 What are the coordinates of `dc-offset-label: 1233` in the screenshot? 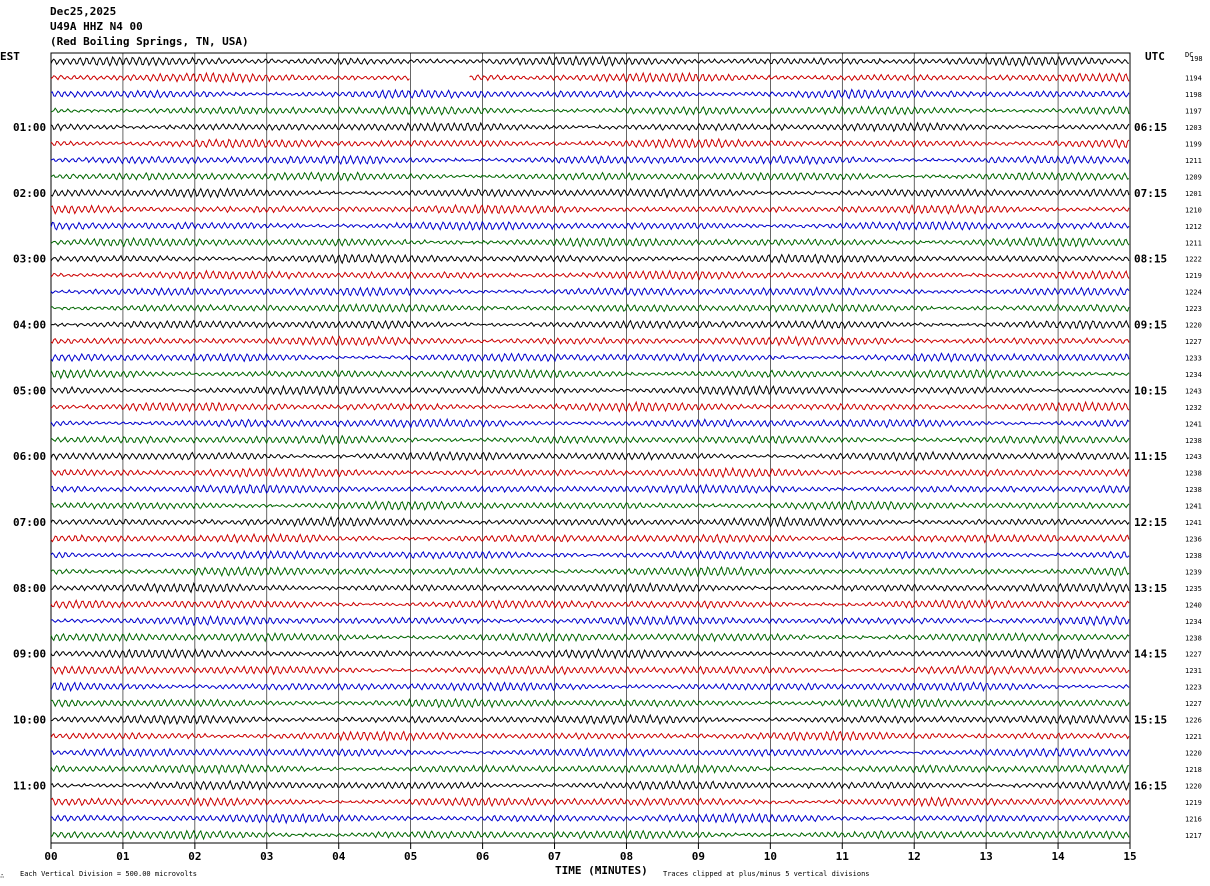 It's located at (1193, 358).